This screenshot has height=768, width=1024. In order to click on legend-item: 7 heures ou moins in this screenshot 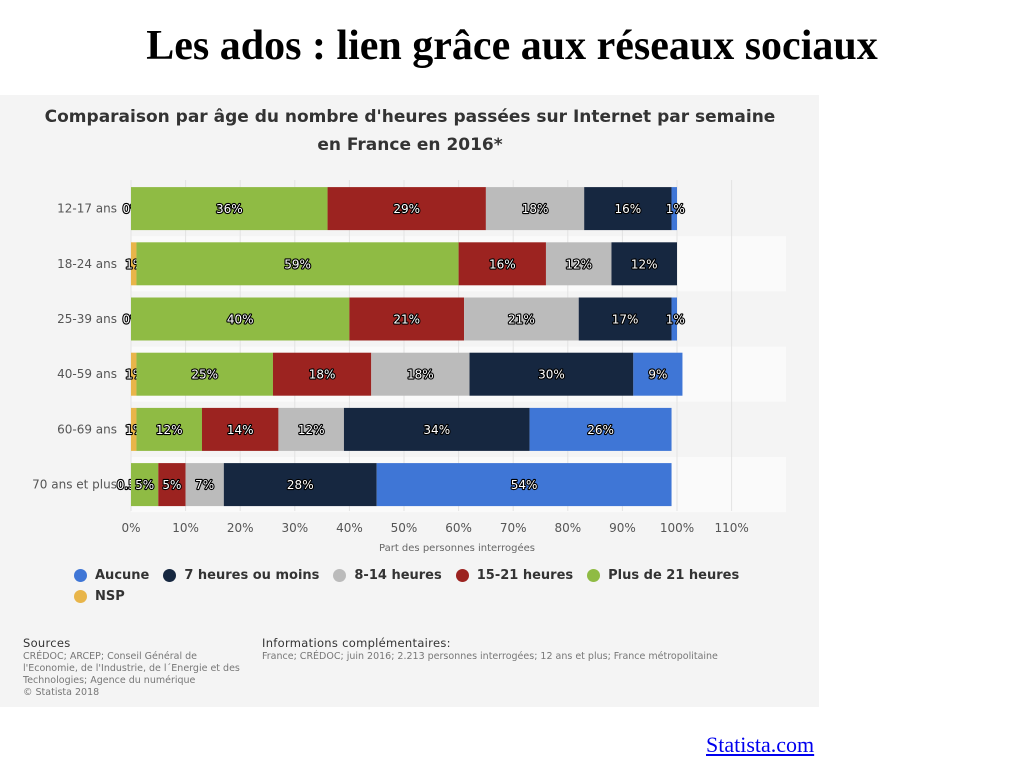, I will do `click(241, 575)`.